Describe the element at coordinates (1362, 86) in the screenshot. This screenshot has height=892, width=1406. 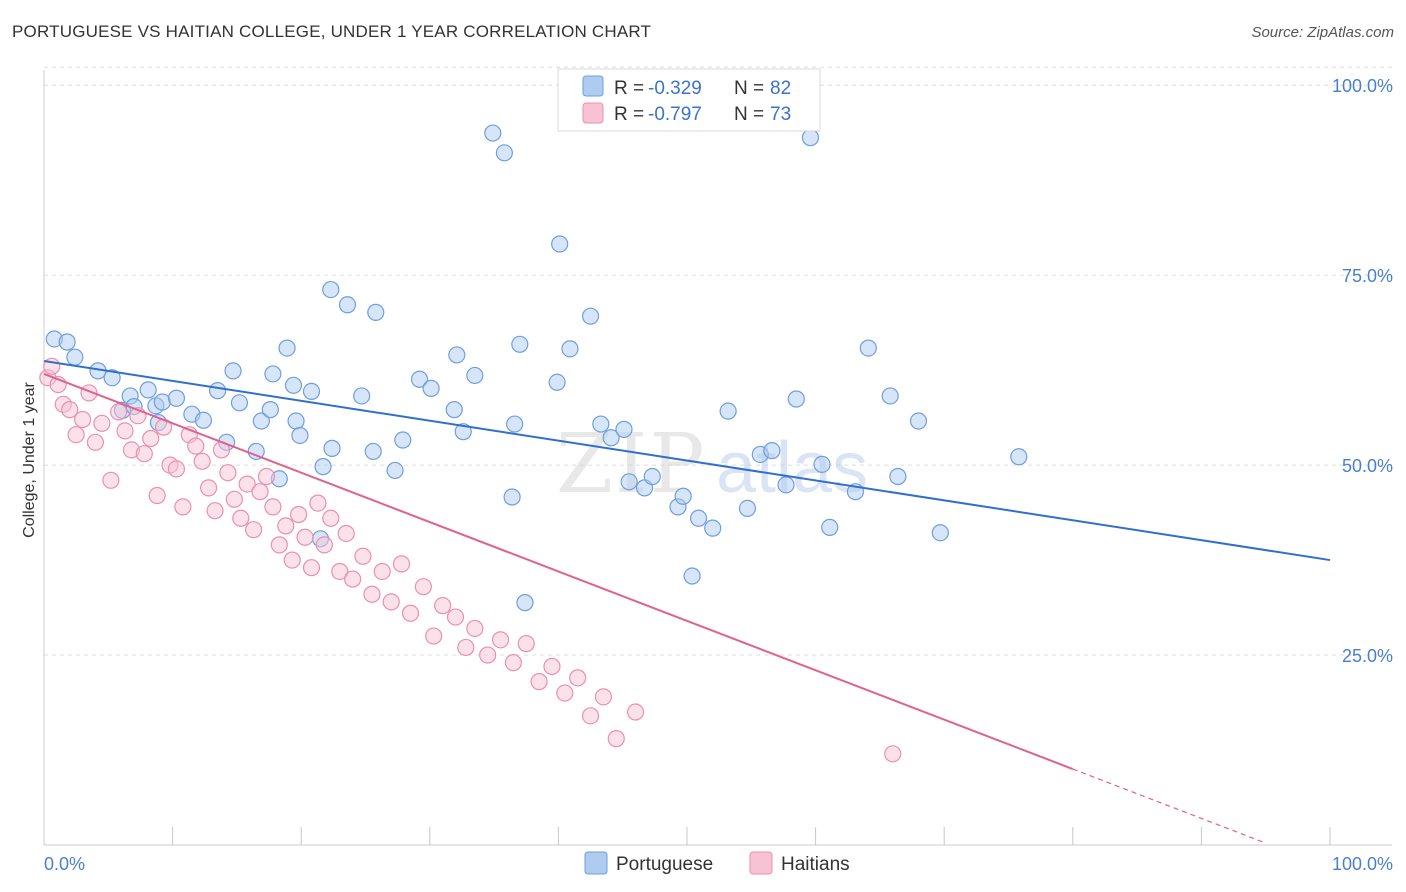
I see `y-tick-label-100: 100.0%` at that location.